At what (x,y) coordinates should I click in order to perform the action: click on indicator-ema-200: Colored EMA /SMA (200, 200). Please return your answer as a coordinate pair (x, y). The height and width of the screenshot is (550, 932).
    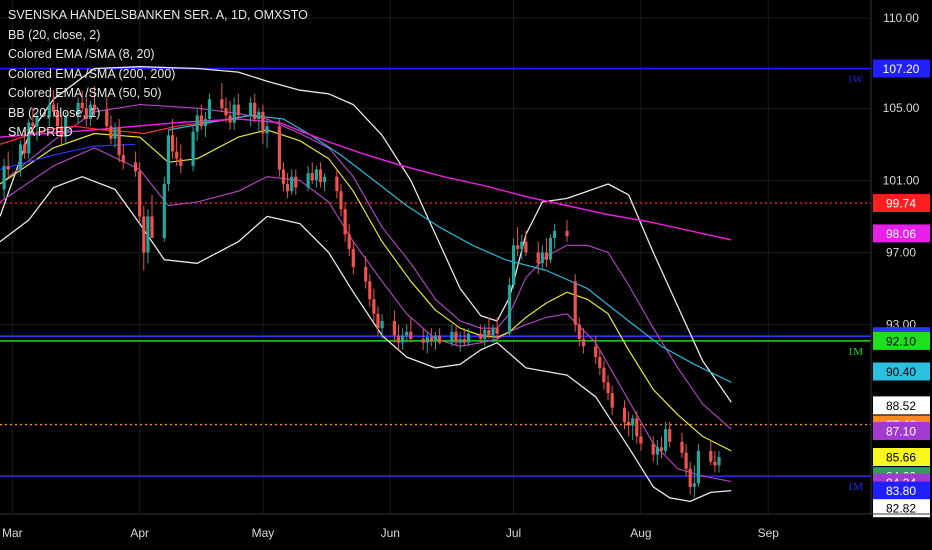
    Looking at the image, I should click on (92, 73).